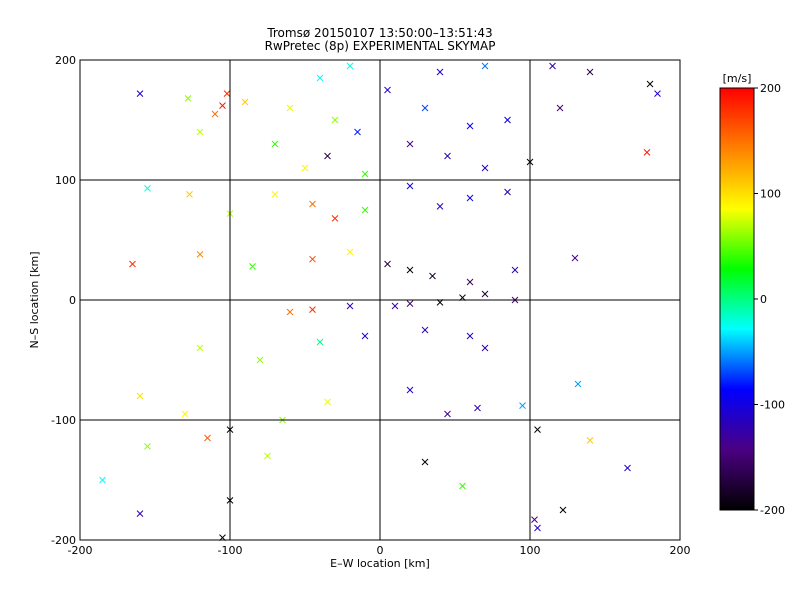 The image size is (800, 600). What do you see at coordinates (379, 33) in the screenshot?
I see `chart-title: Tromsø 20150107 13:50:00–13:51:43` at bounding box center [379, 33].